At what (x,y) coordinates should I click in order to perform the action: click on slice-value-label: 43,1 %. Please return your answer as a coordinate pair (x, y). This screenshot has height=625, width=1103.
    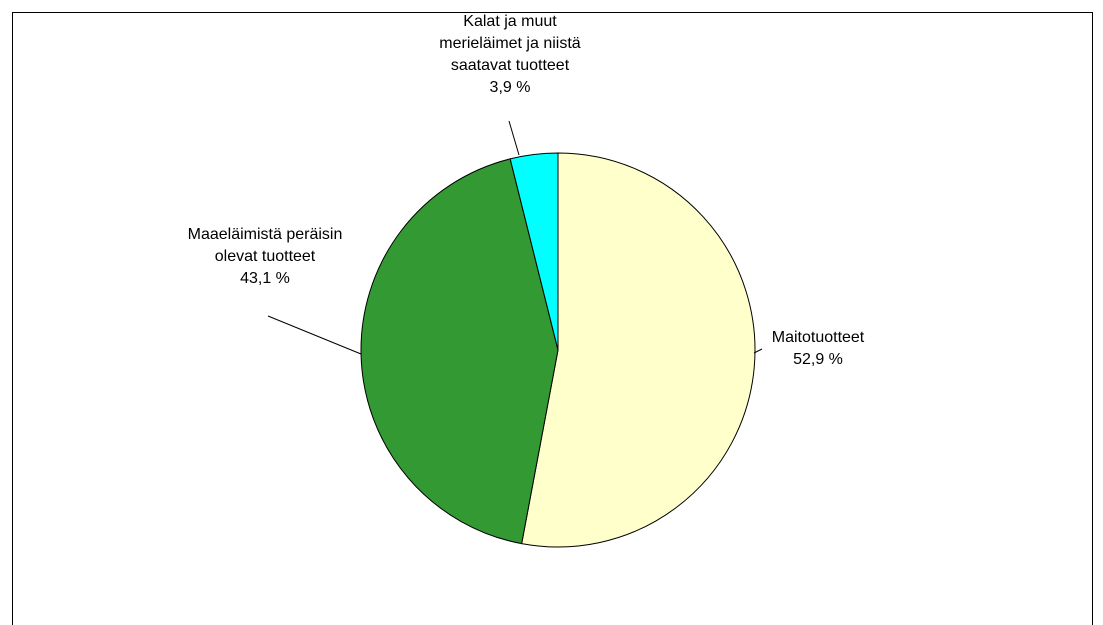
    Looking at the image, I should click on (265, 278).